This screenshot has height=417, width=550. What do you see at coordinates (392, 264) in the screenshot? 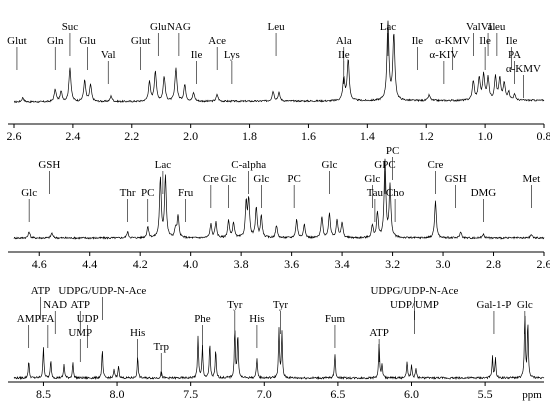
I see `x-tick-label: 3.2` at bounding box center [392, 264].